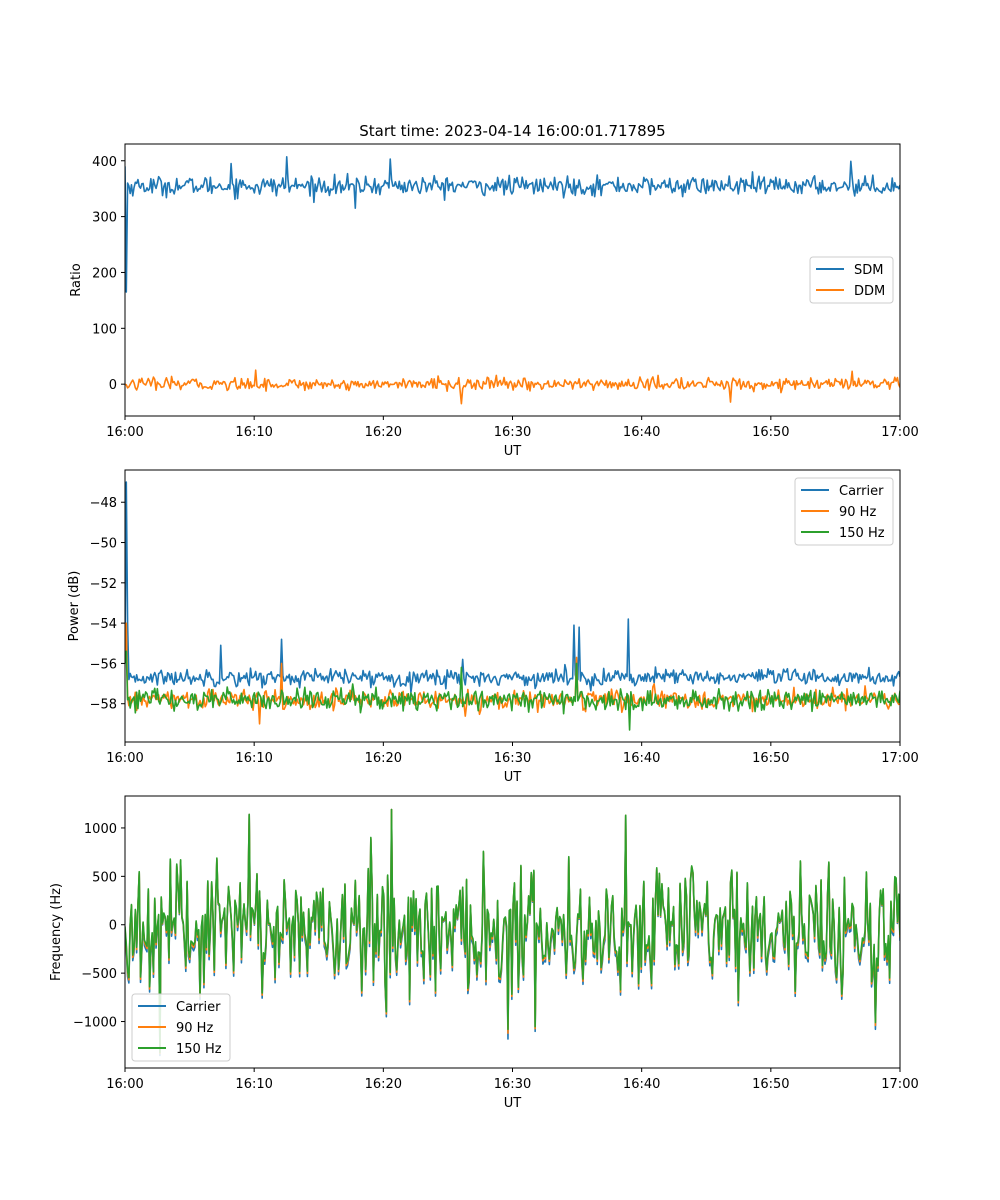  What do you see at coordinates (104, 162) in the screenshot?
I see `y-tick-label: 400` at bounding box center [104, 162].